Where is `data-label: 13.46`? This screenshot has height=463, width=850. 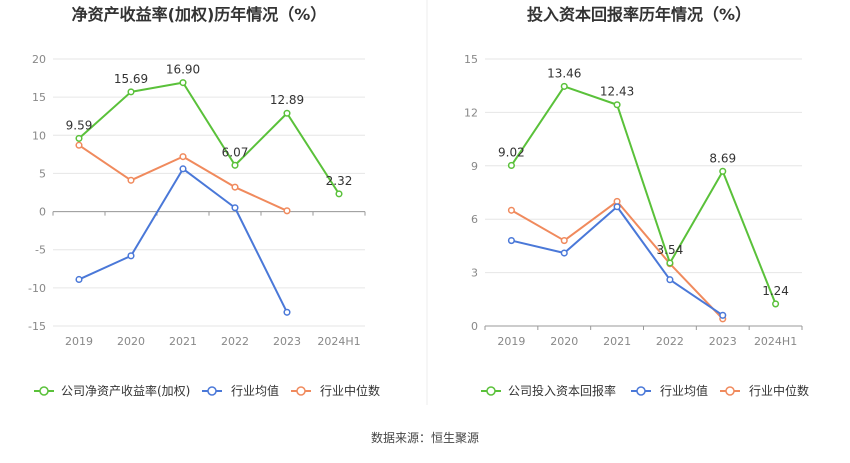
data-label: 13.46 is located at coordinates (564, 73).